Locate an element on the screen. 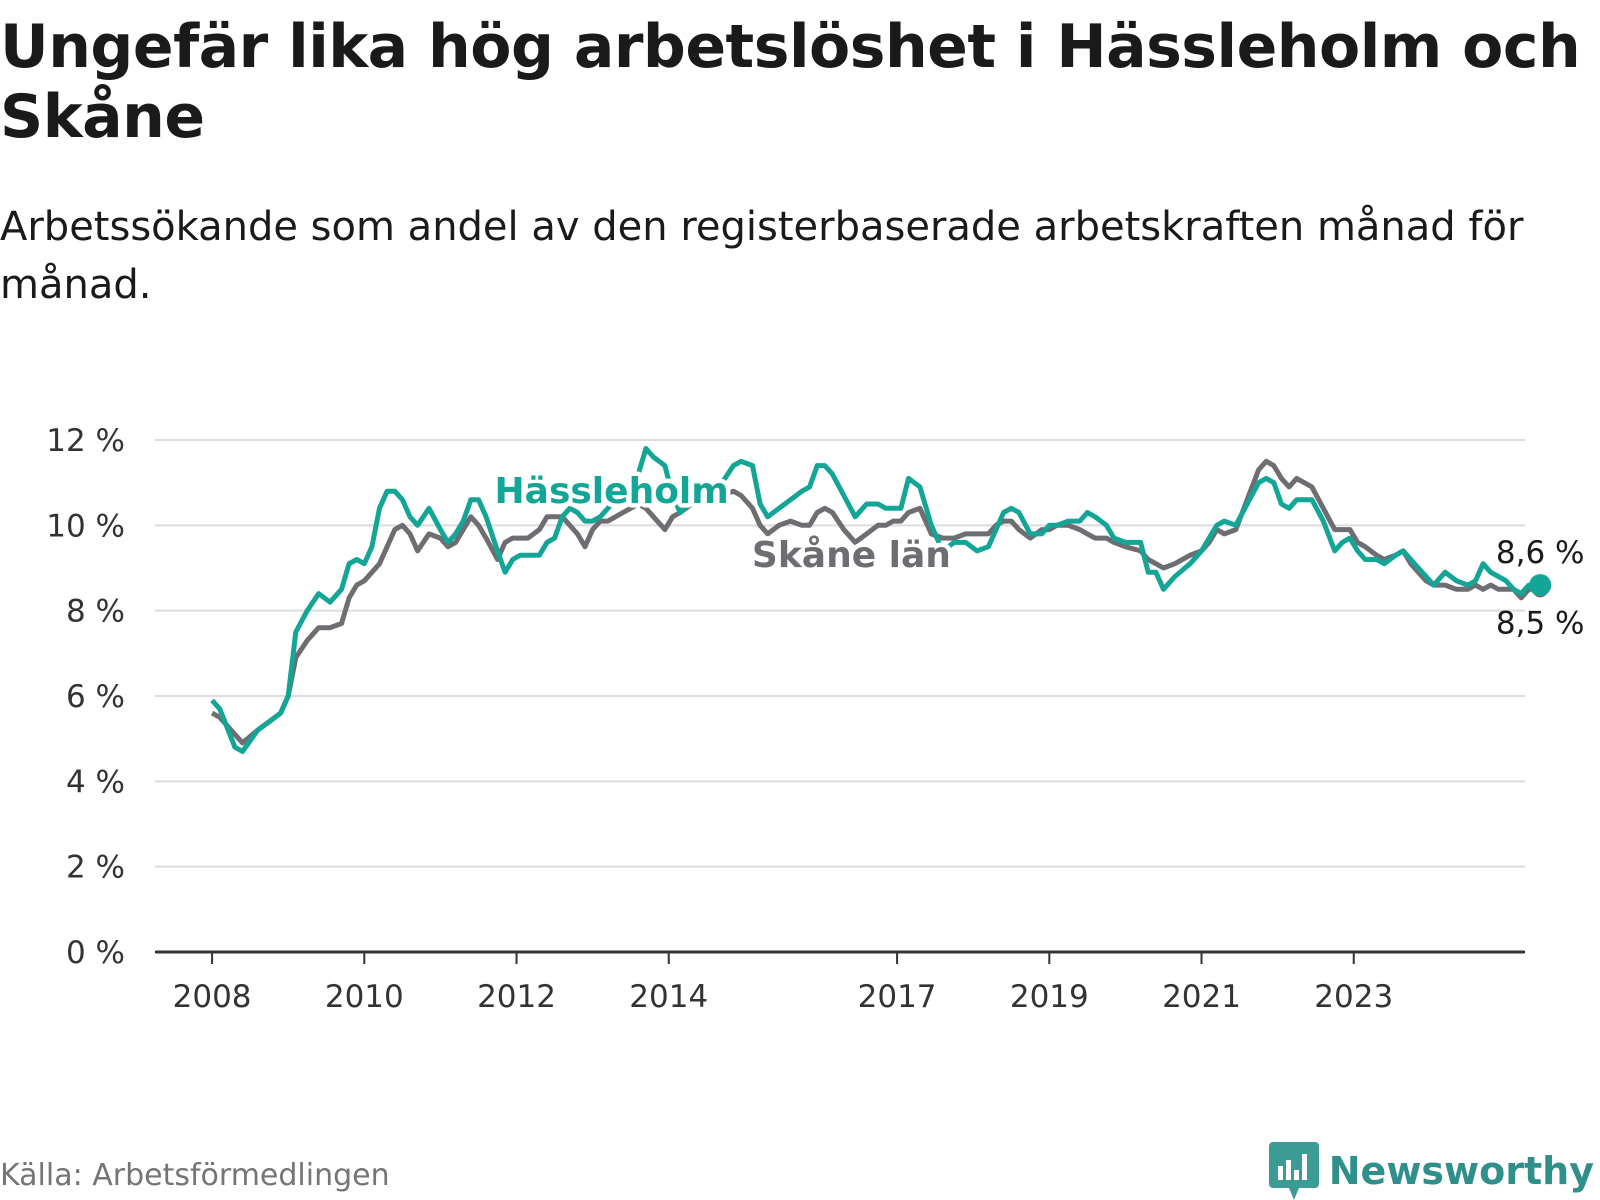  y-tick-label: 6 % is located at coordinates (95, 697).